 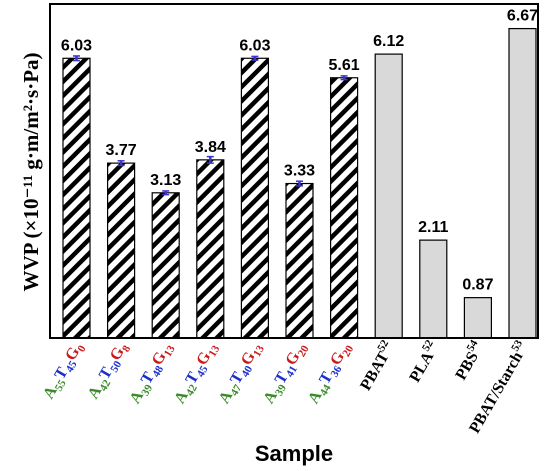 I want to click on data-label-3: 3.84, so click(x=210, y=147).